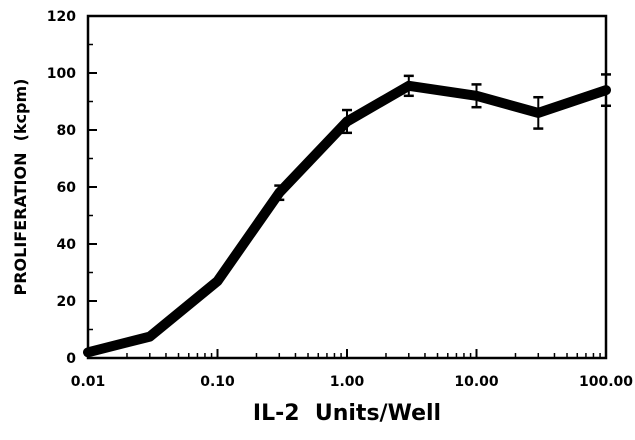 This screenshot has width=635, height=440. I want to click on x-tick-label: 0.10, so click(217, 382).